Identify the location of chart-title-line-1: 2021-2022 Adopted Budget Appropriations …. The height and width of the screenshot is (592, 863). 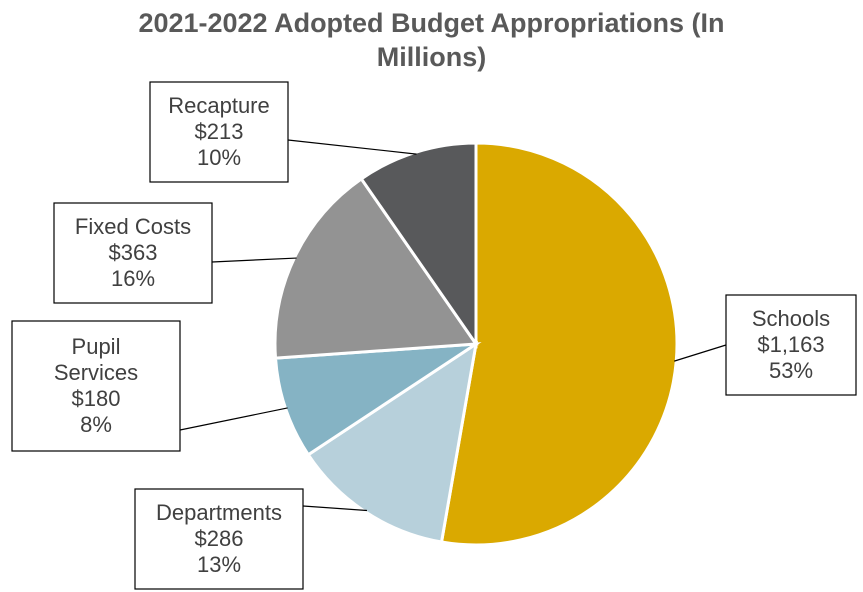
(431, 23).